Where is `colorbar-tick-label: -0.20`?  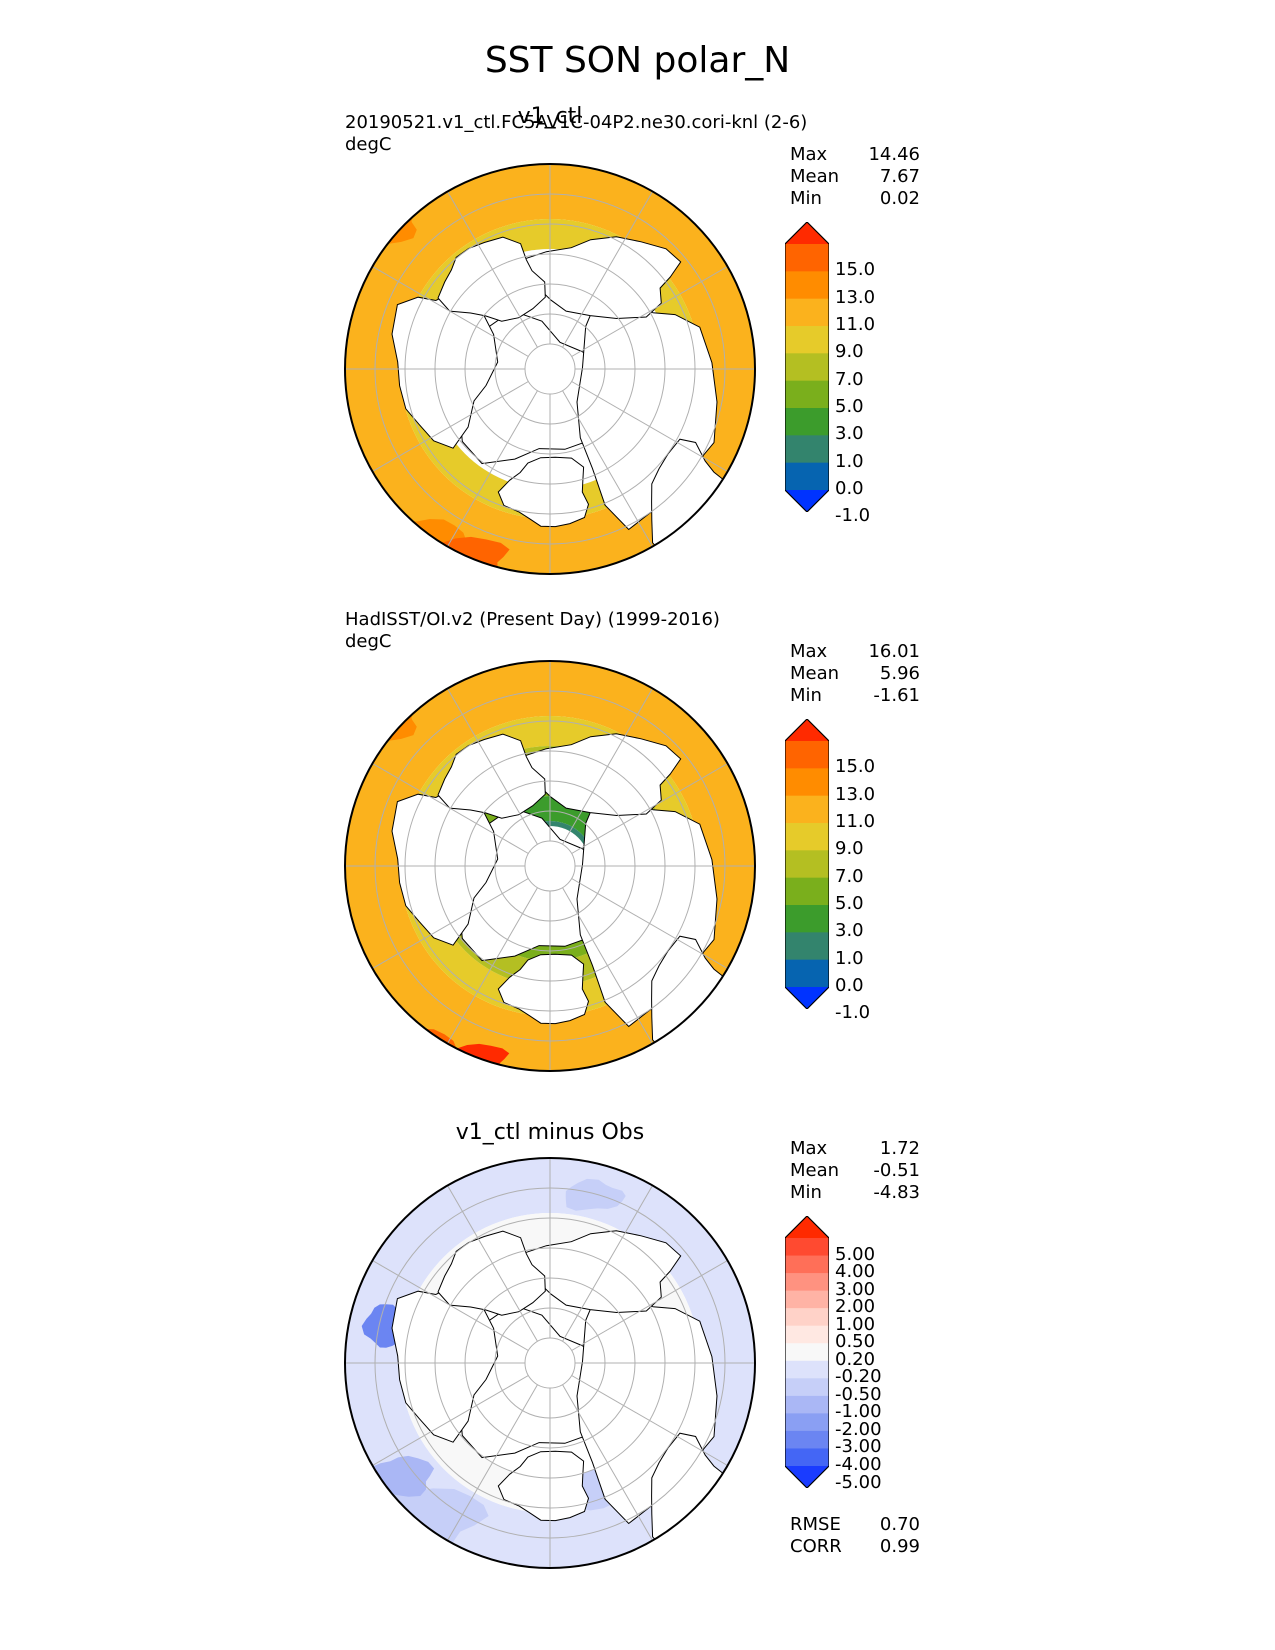 colorbar-tick-label: -0.20 is located at coordinates (858, 1377).